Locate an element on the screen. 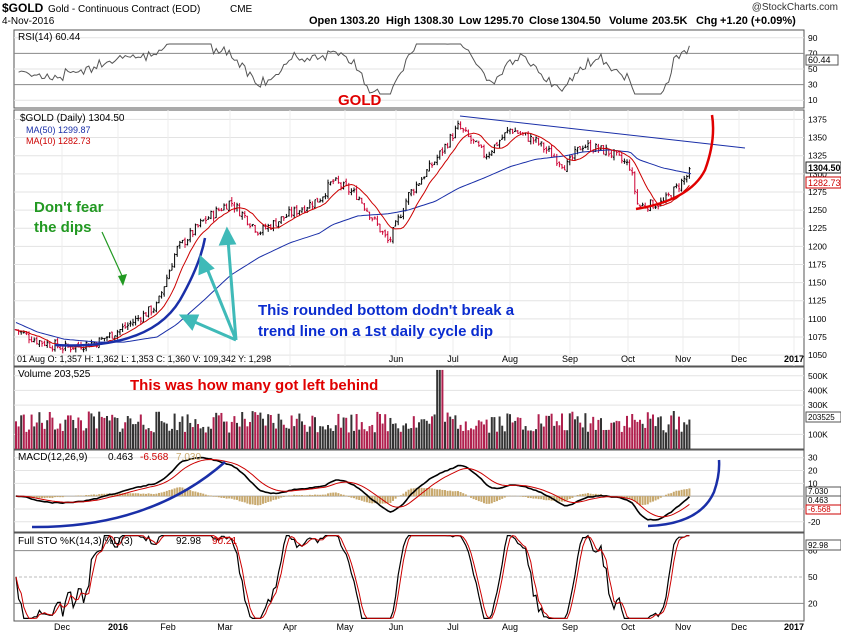 The image size is (841, 633). sto-tick-label: 50 is located at coordinates (813, 577).